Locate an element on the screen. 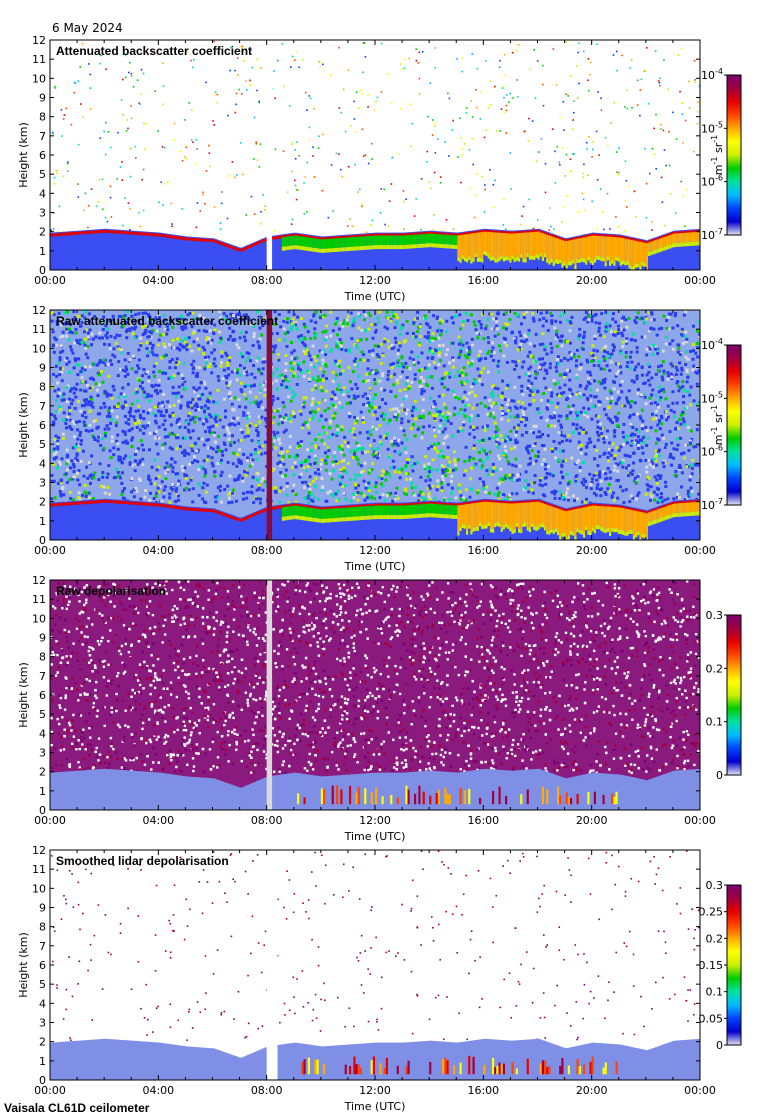 The image size is (780, 1120). colorbar-tick-label: 10⁻⁶ is located at coordinates (712, 181).